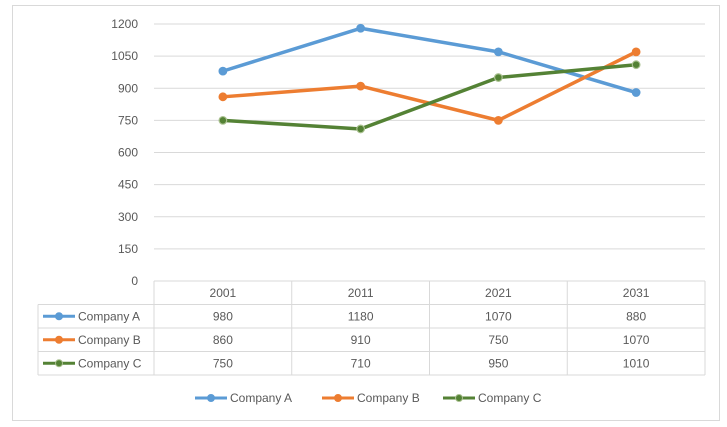 Image resolution: width=727 pixels, height=427 pixels. What do you see at coordinates (510, 398) in the screenshot?
I see `legend-label: Company C` at bounding box center [510, 398].